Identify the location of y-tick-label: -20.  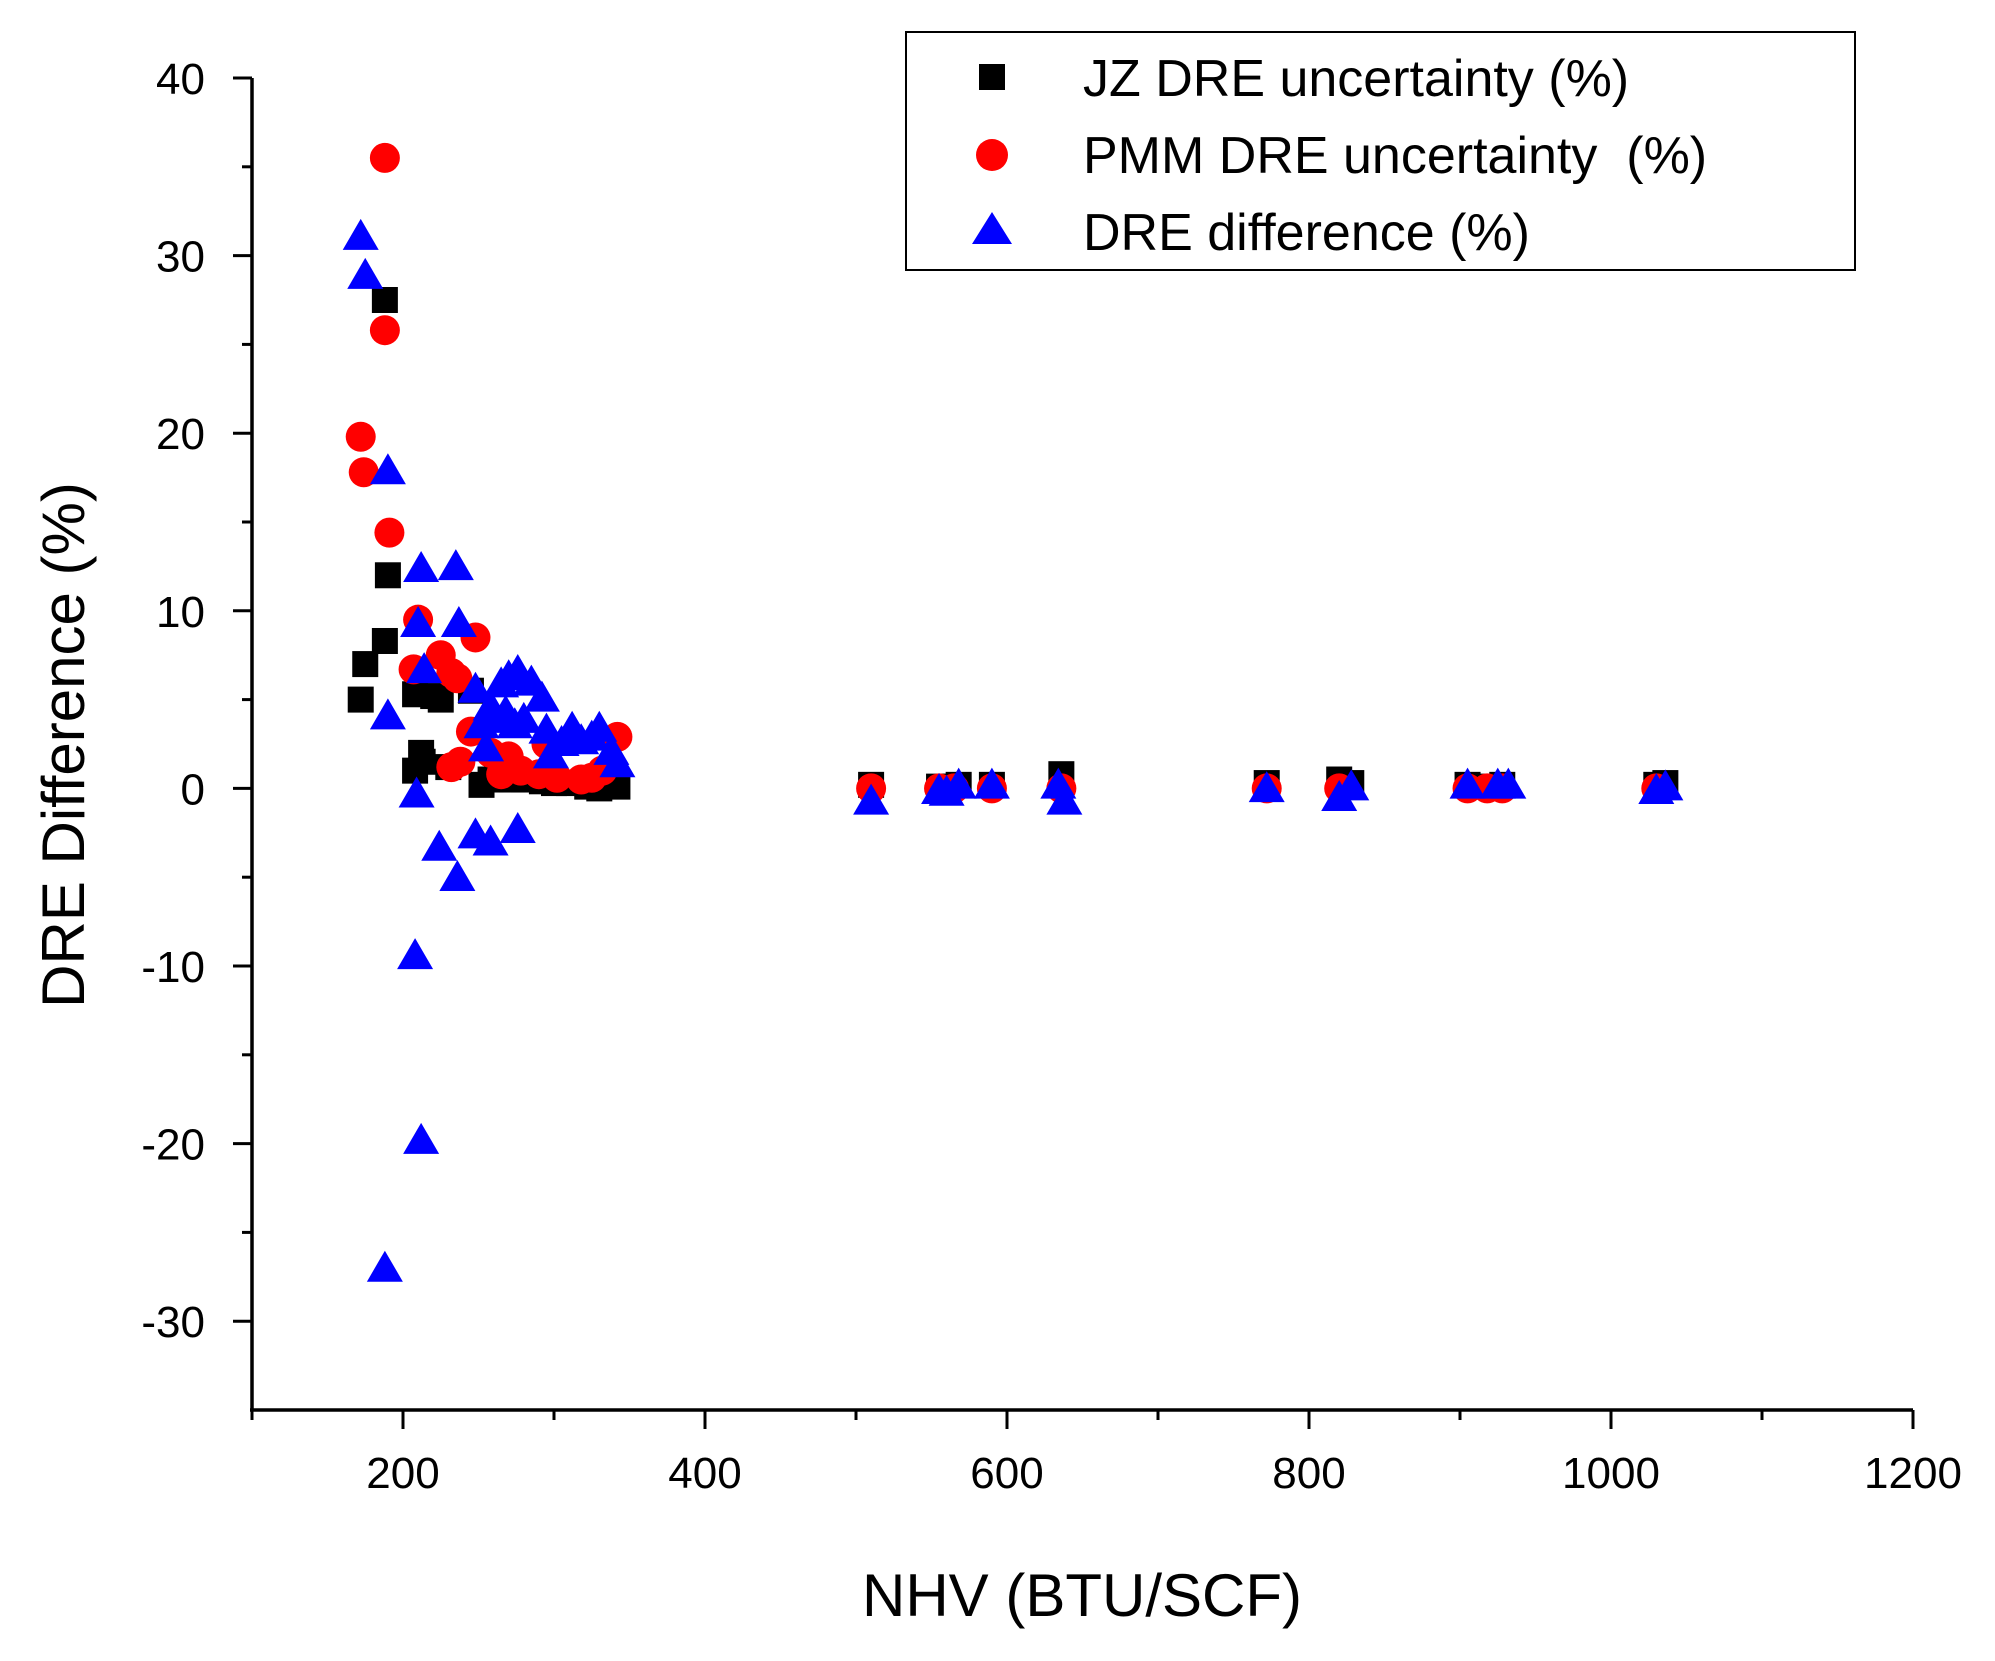
(173, 1145).